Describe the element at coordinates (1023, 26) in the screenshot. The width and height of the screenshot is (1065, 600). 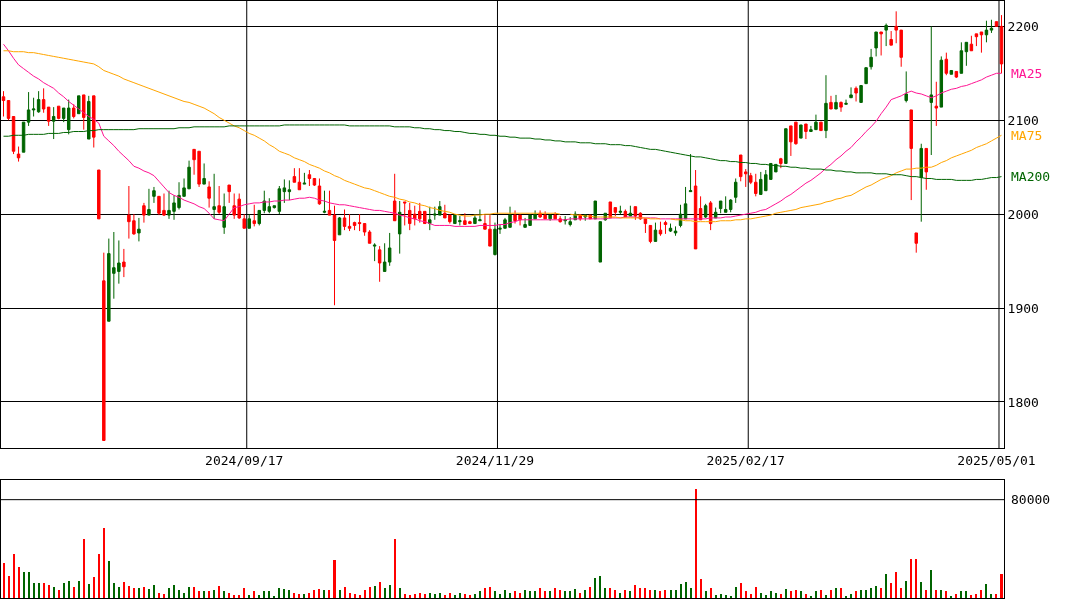
I see `y-tick-label: 2200` at that location.